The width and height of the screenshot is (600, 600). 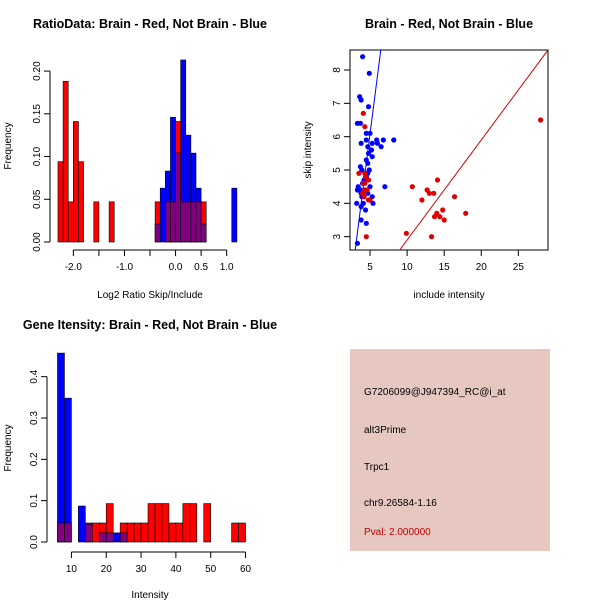 I want to click on x-tick-label: 10, so click(x=408, y=267).